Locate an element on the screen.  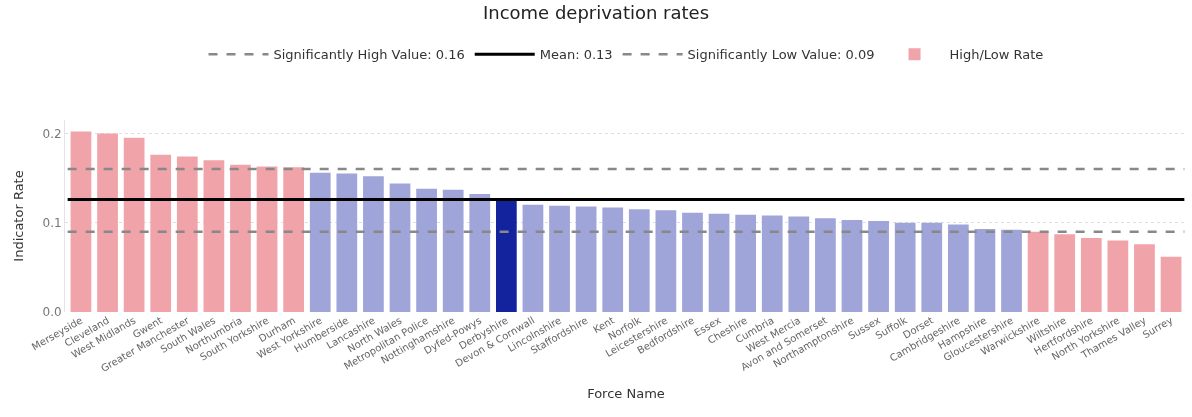
chart-title: Income deprivation rates is located at coordinates (596, 12).